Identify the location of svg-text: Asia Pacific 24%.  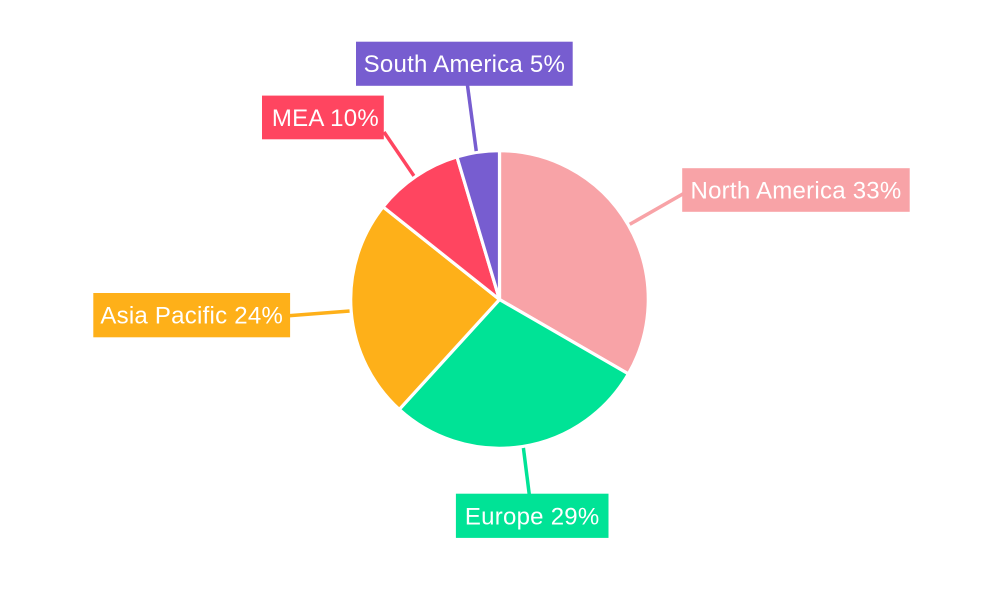
(191, 316).